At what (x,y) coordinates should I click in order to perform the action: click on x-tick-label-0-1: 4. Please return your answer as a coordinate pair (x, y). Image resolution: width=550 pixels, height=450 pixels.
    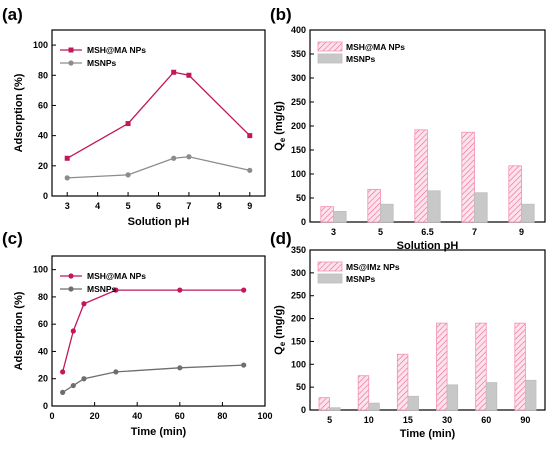
    Looking at the image, I should click on (97, 206).